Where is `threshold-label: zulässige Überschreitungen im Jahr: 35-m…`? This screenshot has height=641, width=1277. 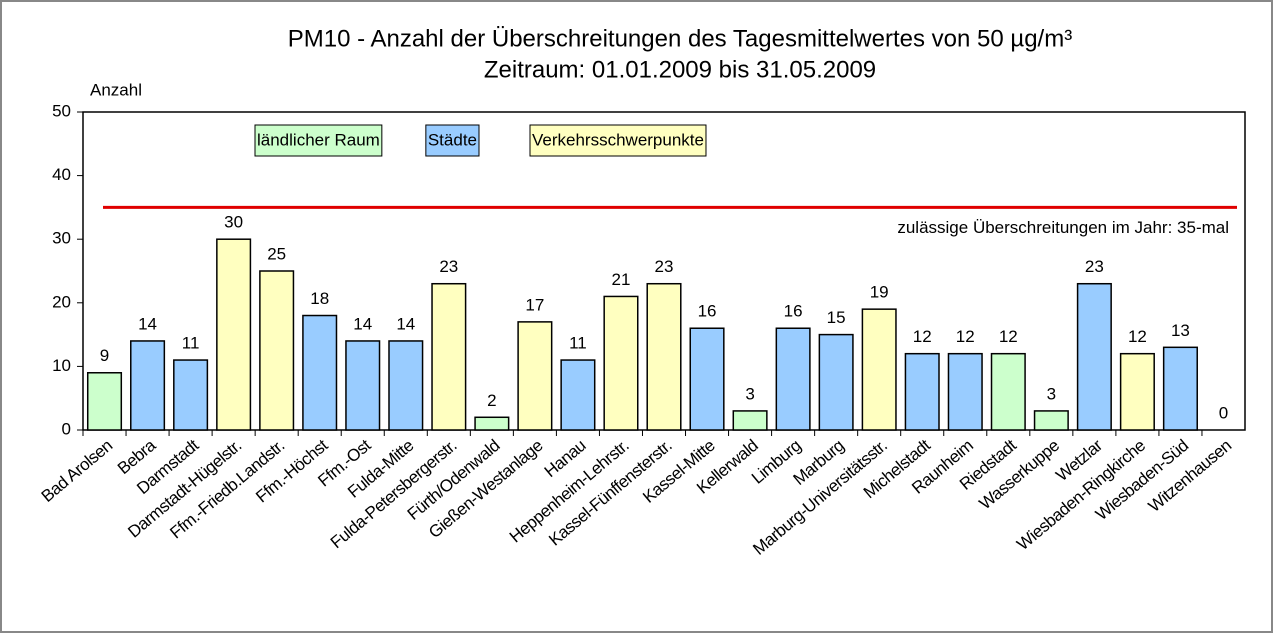
threshold-label: zulässige Überschreitungen im Jahr: 35-m… is located at coordinates (1063, 227).